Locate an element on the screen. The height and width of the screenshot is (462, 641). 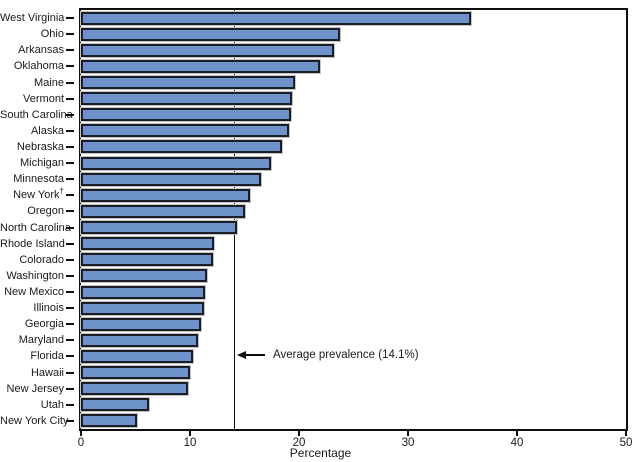
category-label-maryland: Maryland is located at coordinates (41, 340).